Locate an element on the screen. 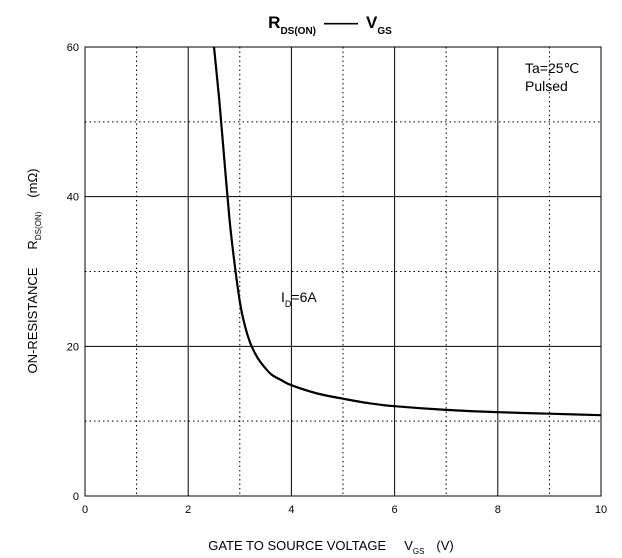 The image size is (622, 558). x-axis-label-main: GATE TO SOURCE VOLTAGE is located at coordinates (297, 545).